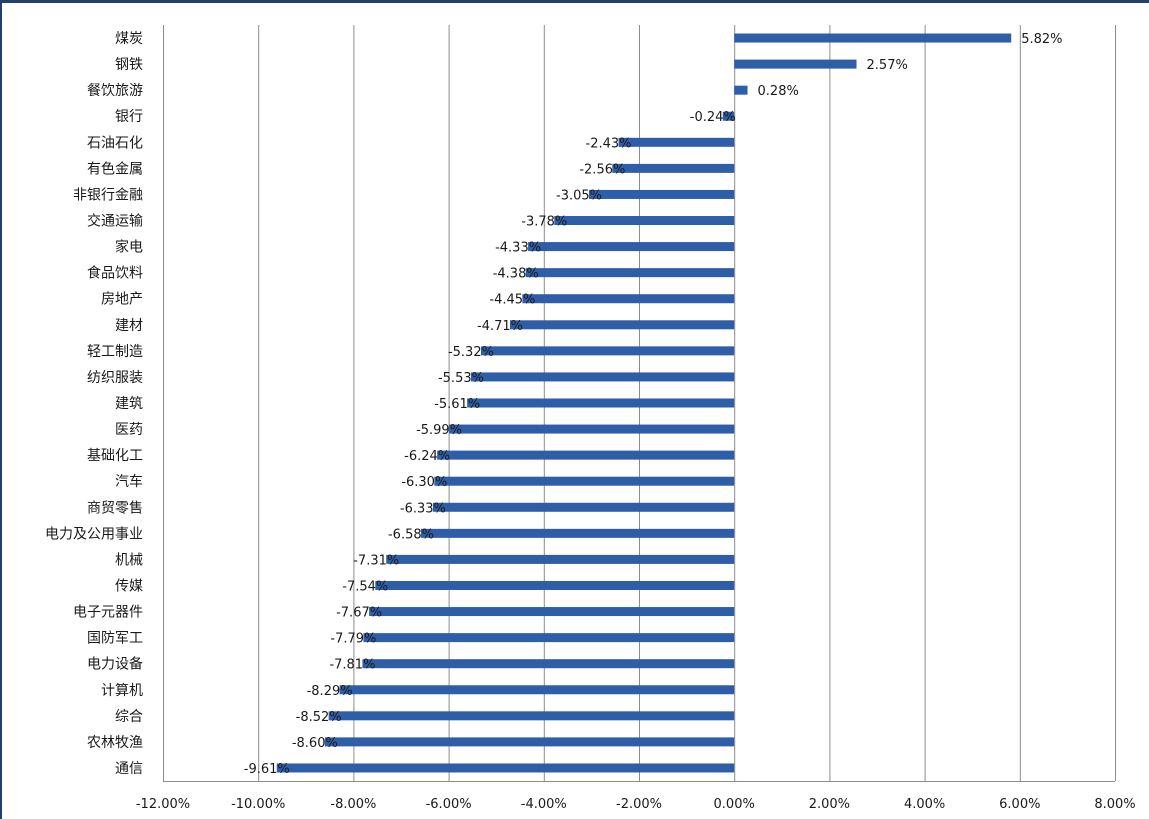 This screenshot has height=819, width=1149. What do you see at coordinates (129, 586) in the screenshot?
I see `category-label: 传媒` at bounding box center [129, 586].